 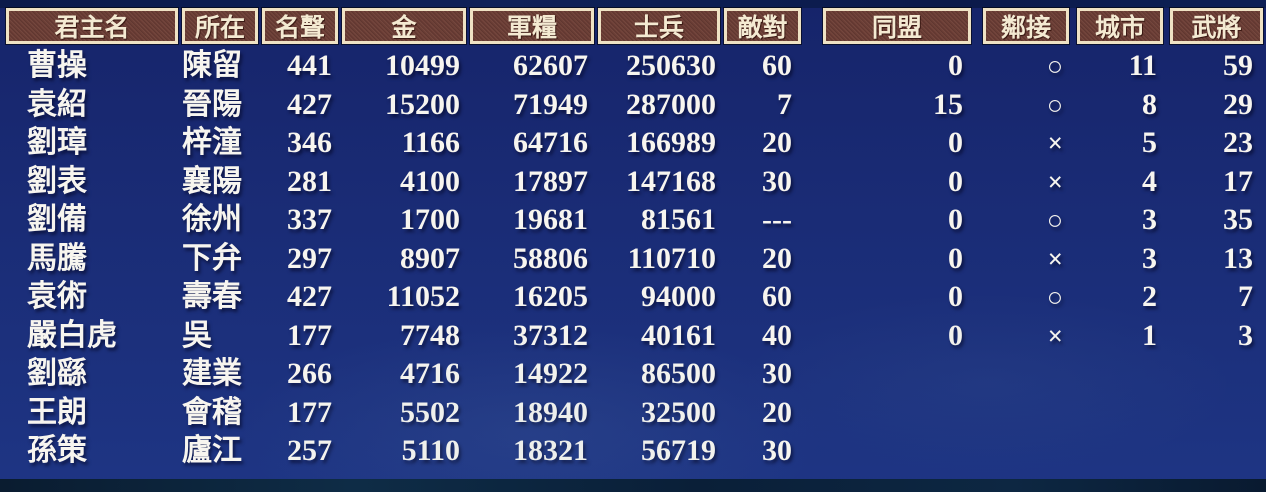 What do you see at coordinates (212, 181) in the screenshot?
I see `cell-location: 襄陽` at bounding box center [212, 181].